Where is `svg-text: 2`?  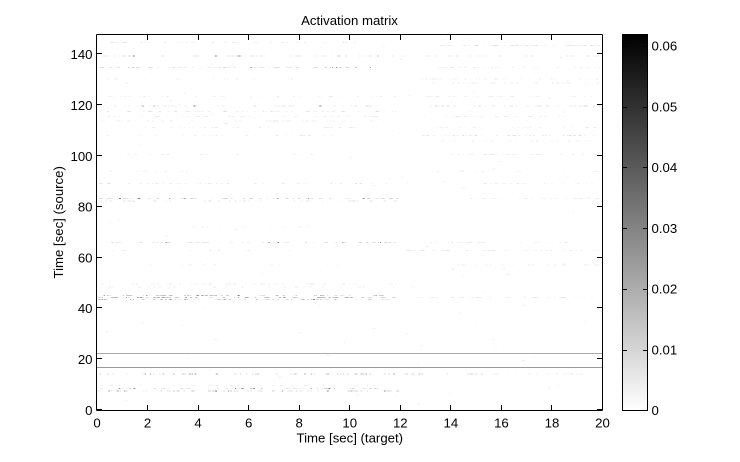
svg-text: 2 is located at coordinates (147, 423).